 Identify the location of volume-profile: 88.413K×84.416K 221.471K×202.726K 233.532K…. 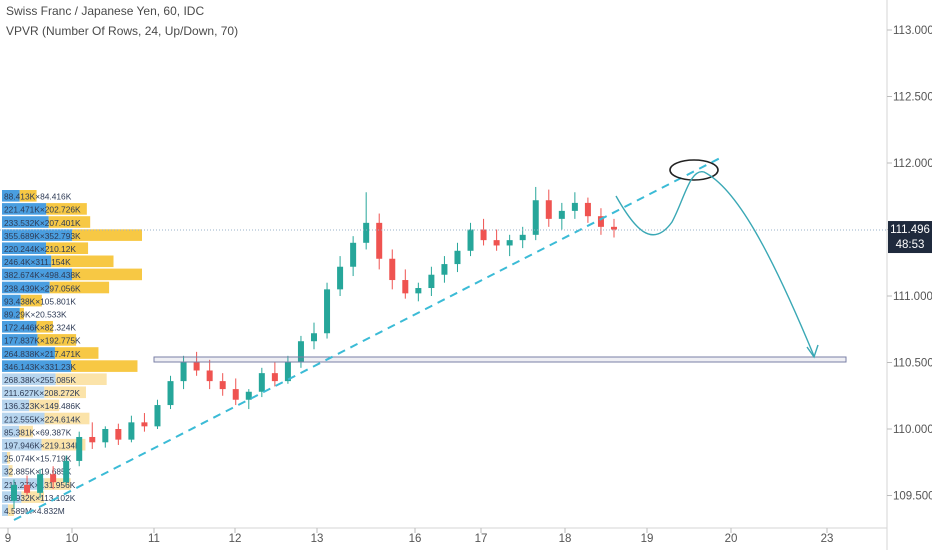
(72, 353).